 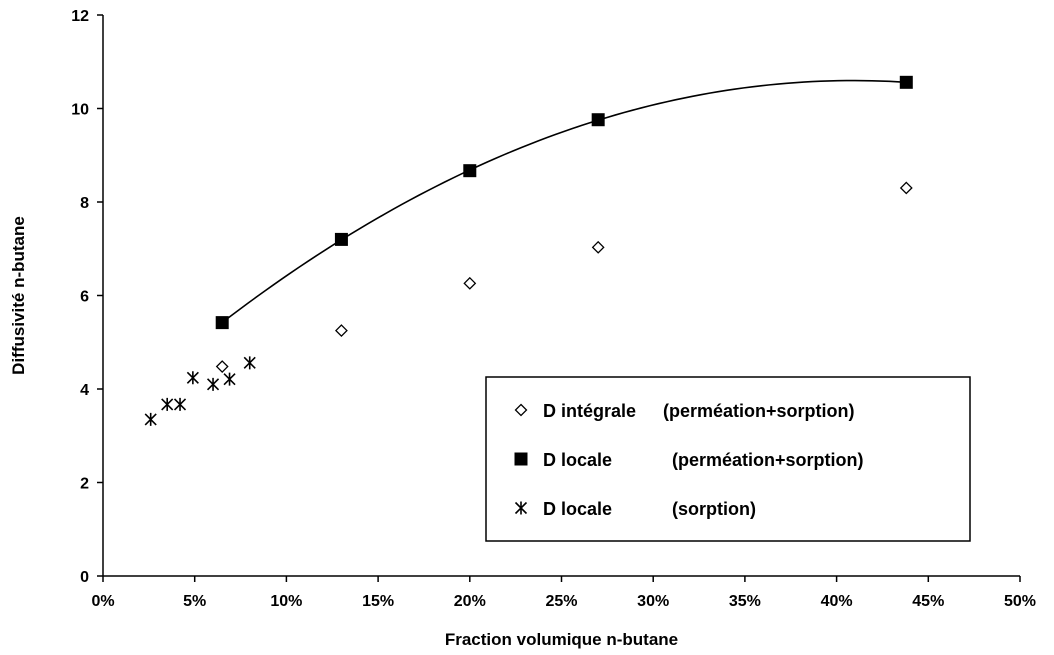 I want to click on y-tick-label: 4, so click(x=84, y=390).